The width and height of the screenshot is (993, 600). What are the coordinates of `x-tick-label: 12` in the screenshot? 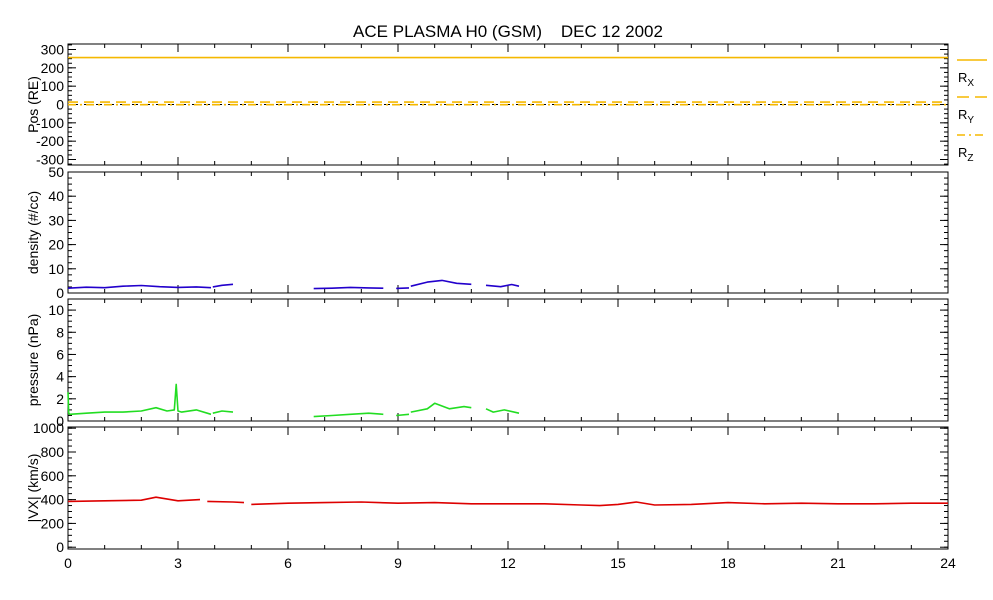 It's located at (508, 563).